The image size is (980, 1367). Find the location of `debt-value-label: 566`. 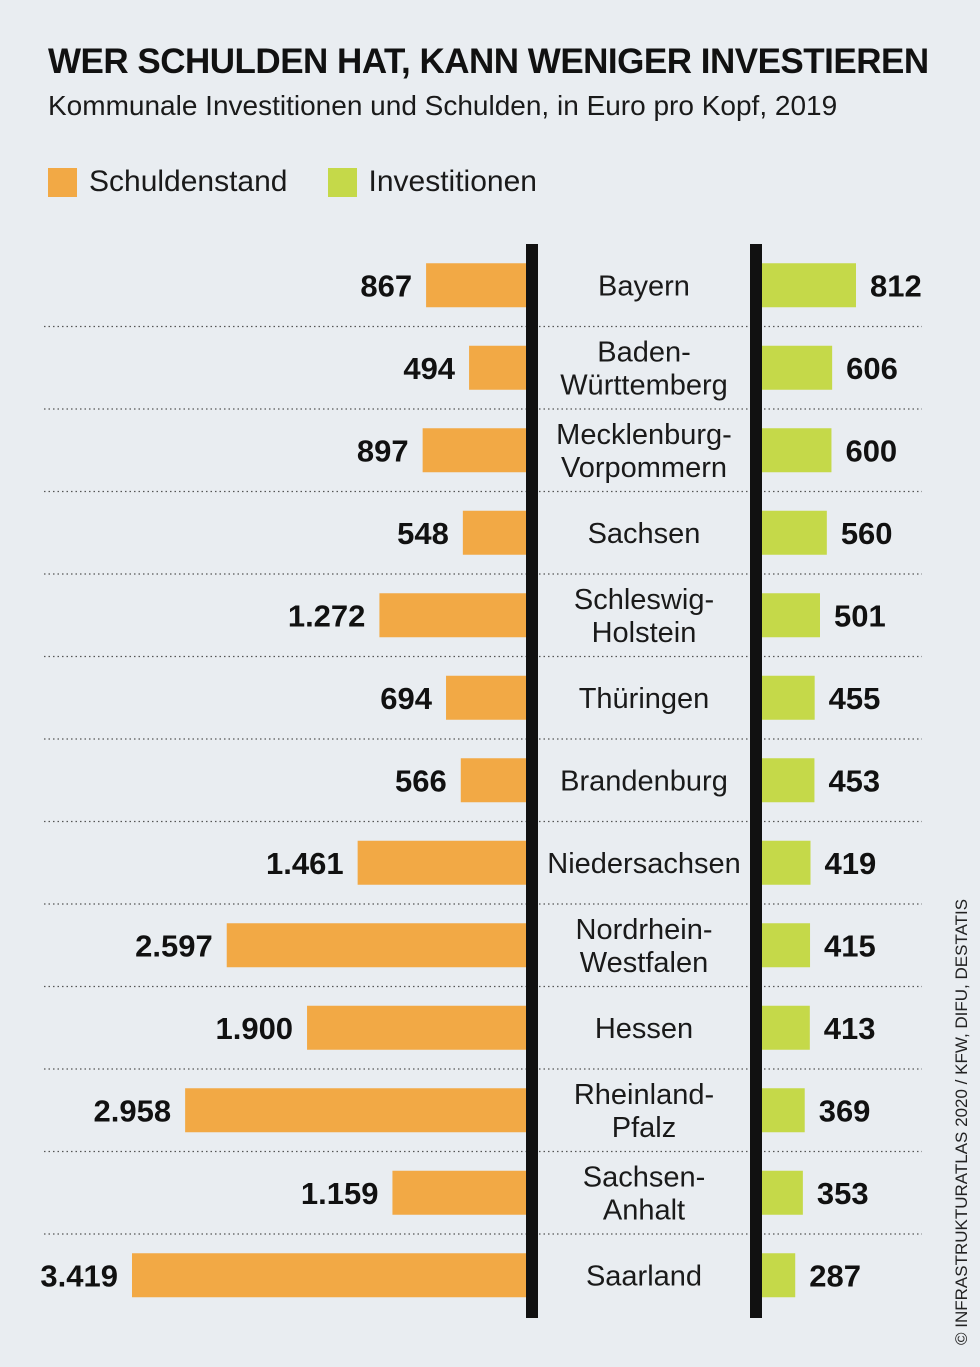

debt-value-label: 566 is located at coordinates (421, 780).